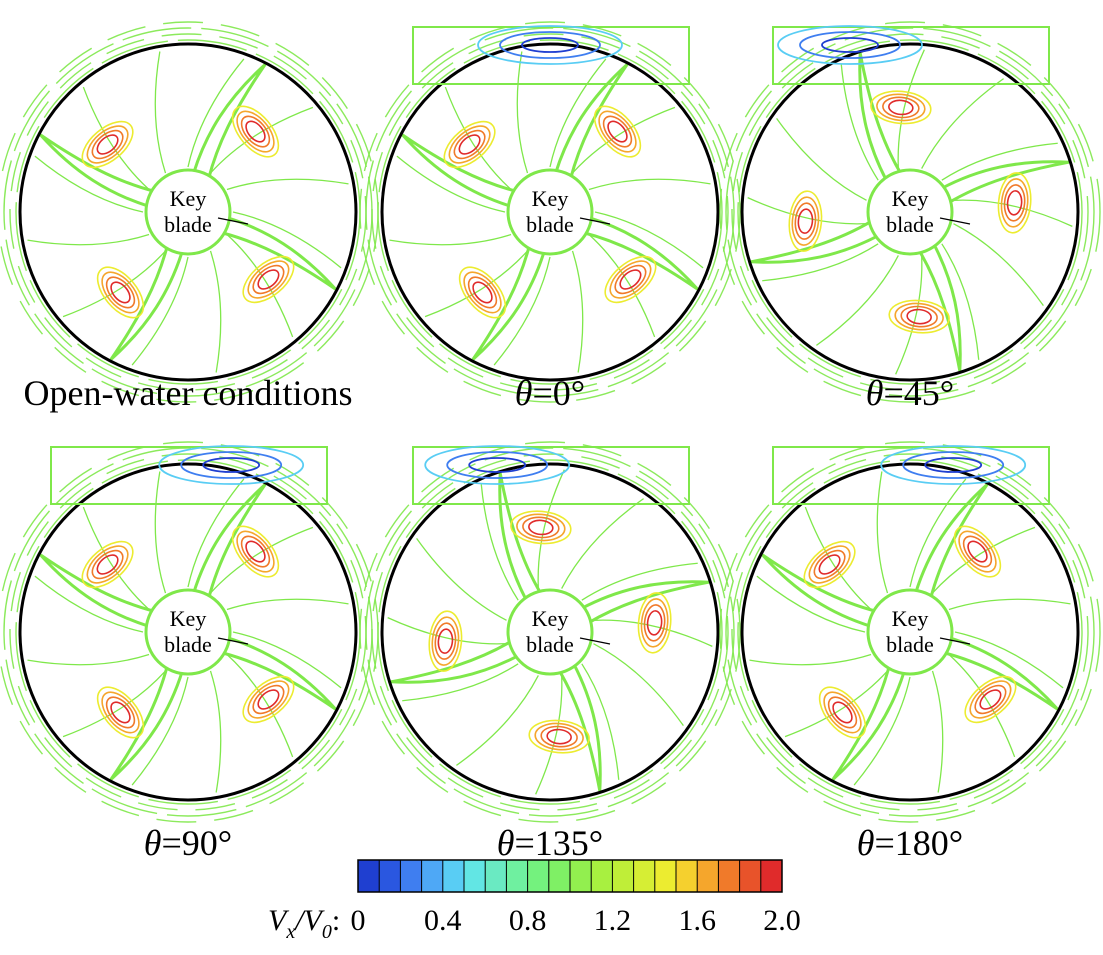  Describe the element at coordinates (576, 920) in the screenshot. I see `colorbar-tick-labels: 0 0.4 0.8 1.2 1.6 2.0` at that location.